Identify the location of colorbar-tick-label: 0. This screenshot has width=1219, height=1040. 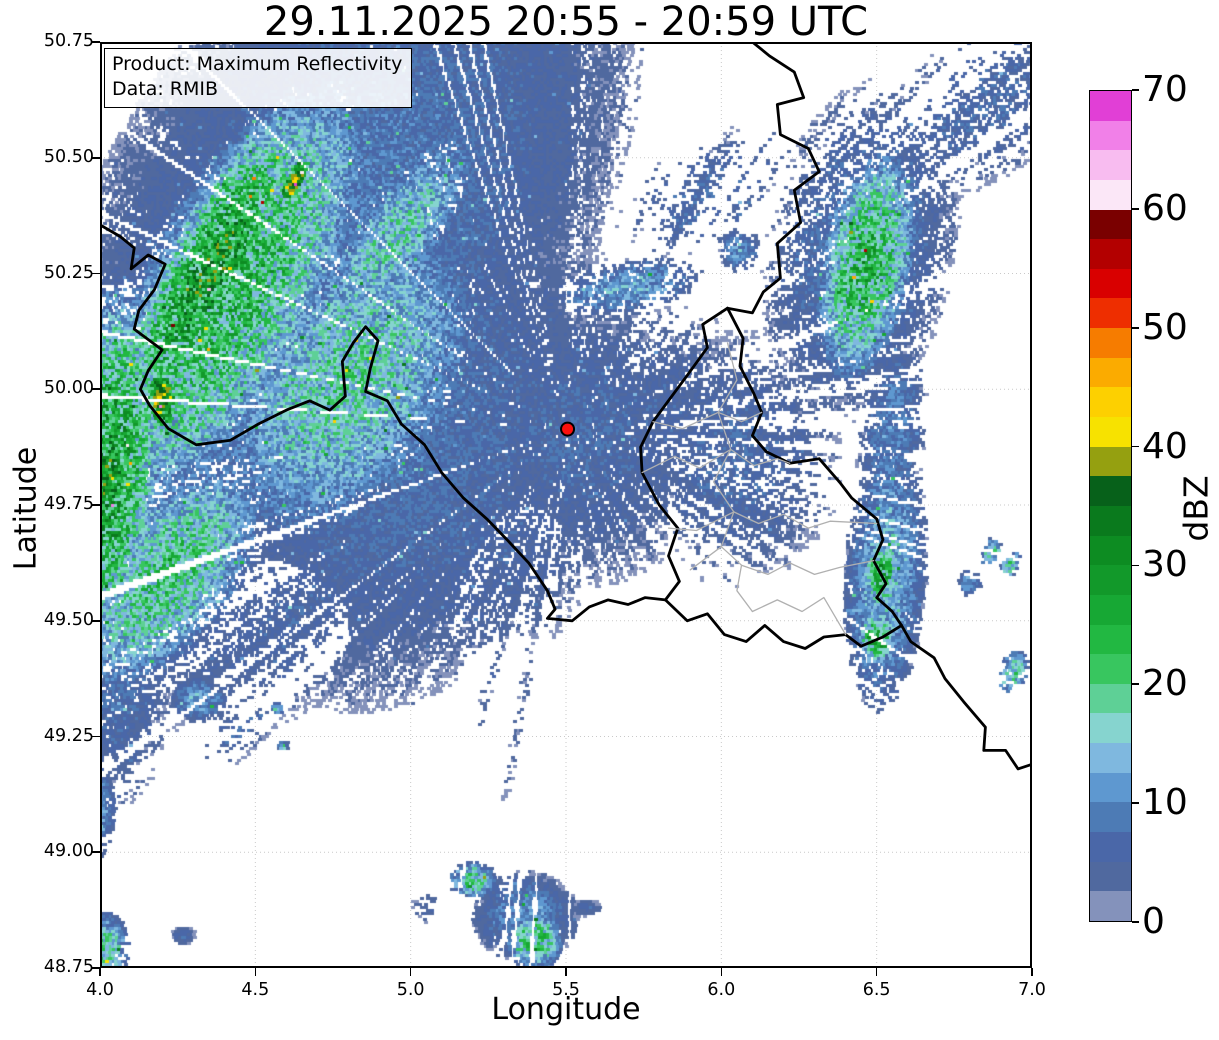
(1153, 921).